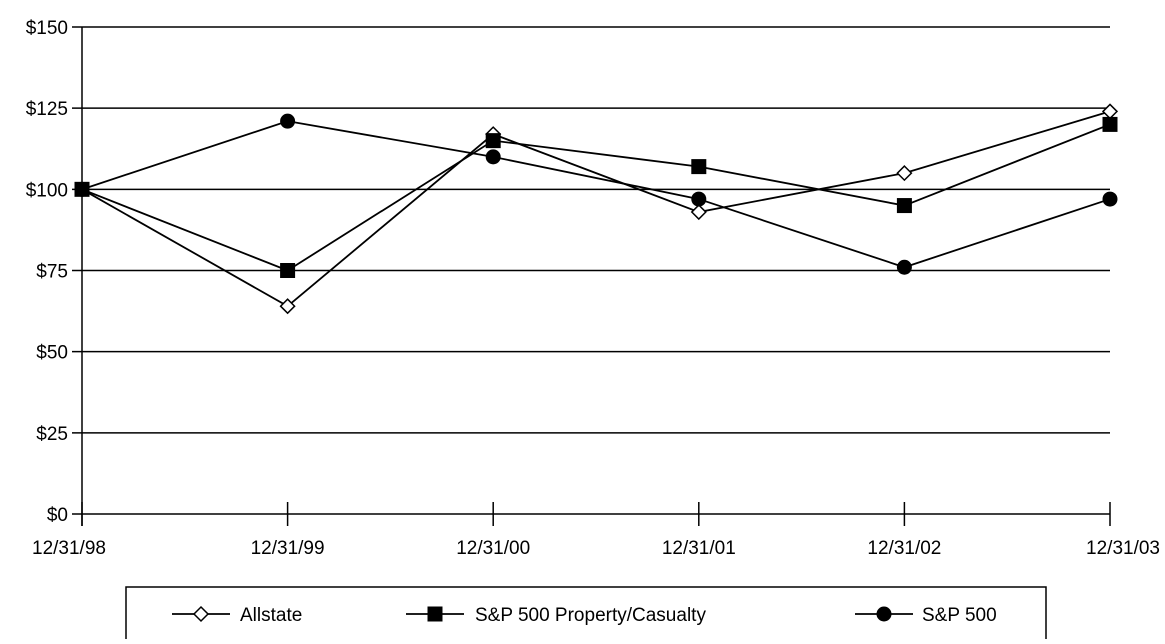  What do you see at coordinates (52, 272) in the screenshot?
I see `y-tick-label: $75` at bounding box center [52, 272].